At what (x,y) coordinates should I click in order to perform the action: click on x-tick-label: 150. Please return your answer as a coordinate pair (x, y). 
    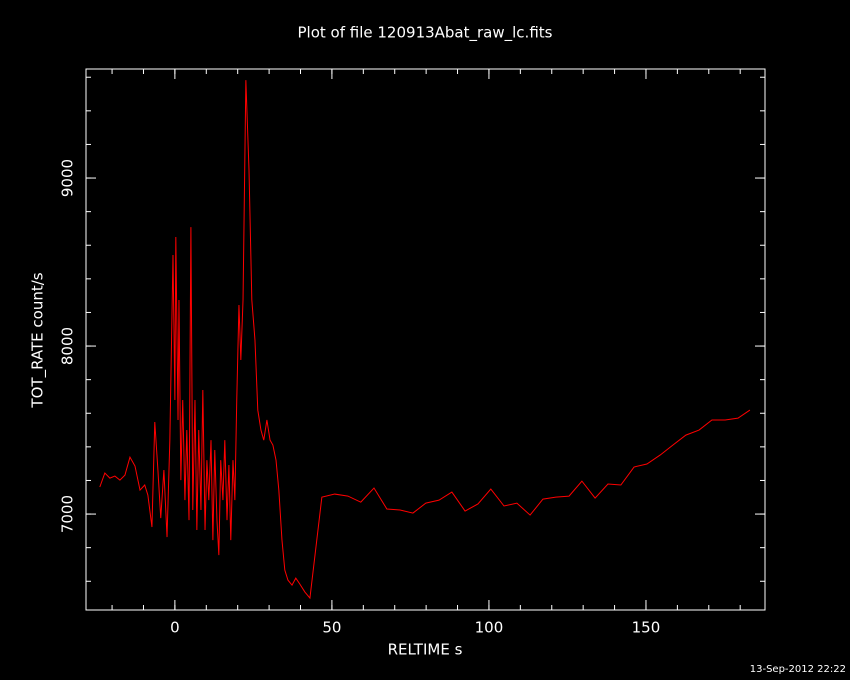
    Looking at the image, I should click on (646, 628).